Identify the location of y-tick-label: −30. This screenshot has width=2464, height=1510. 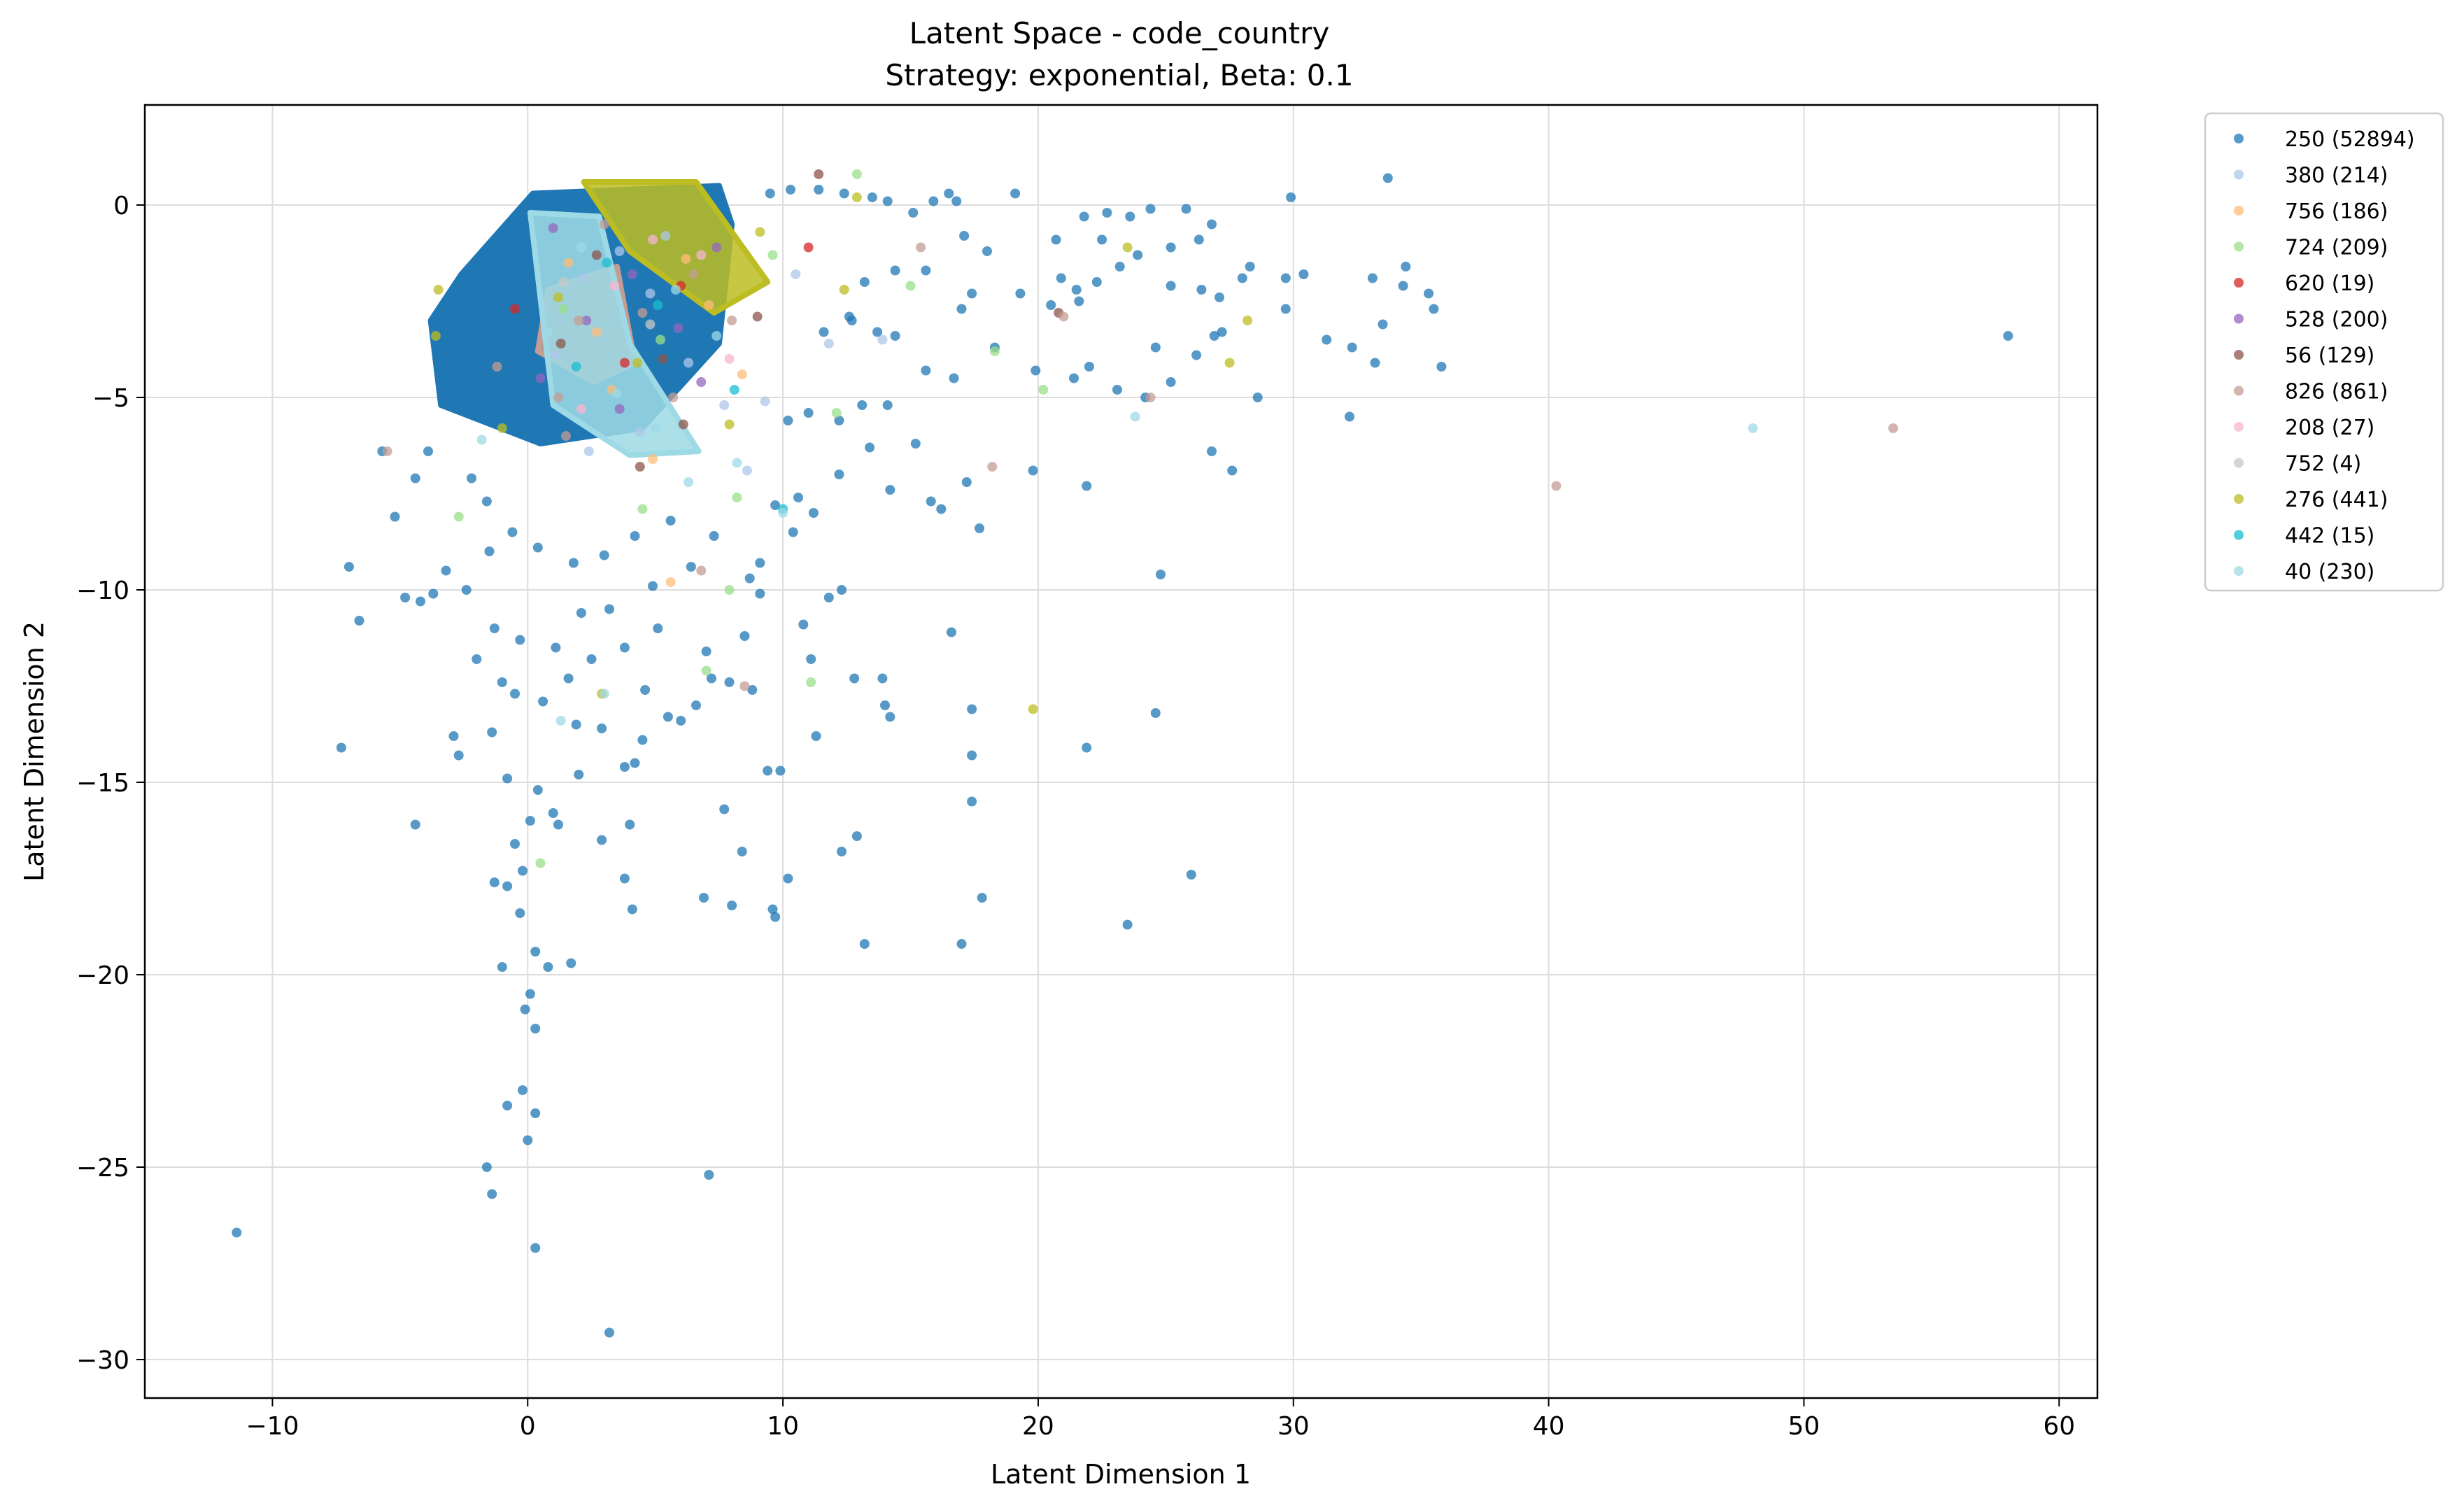
(102, 1360).